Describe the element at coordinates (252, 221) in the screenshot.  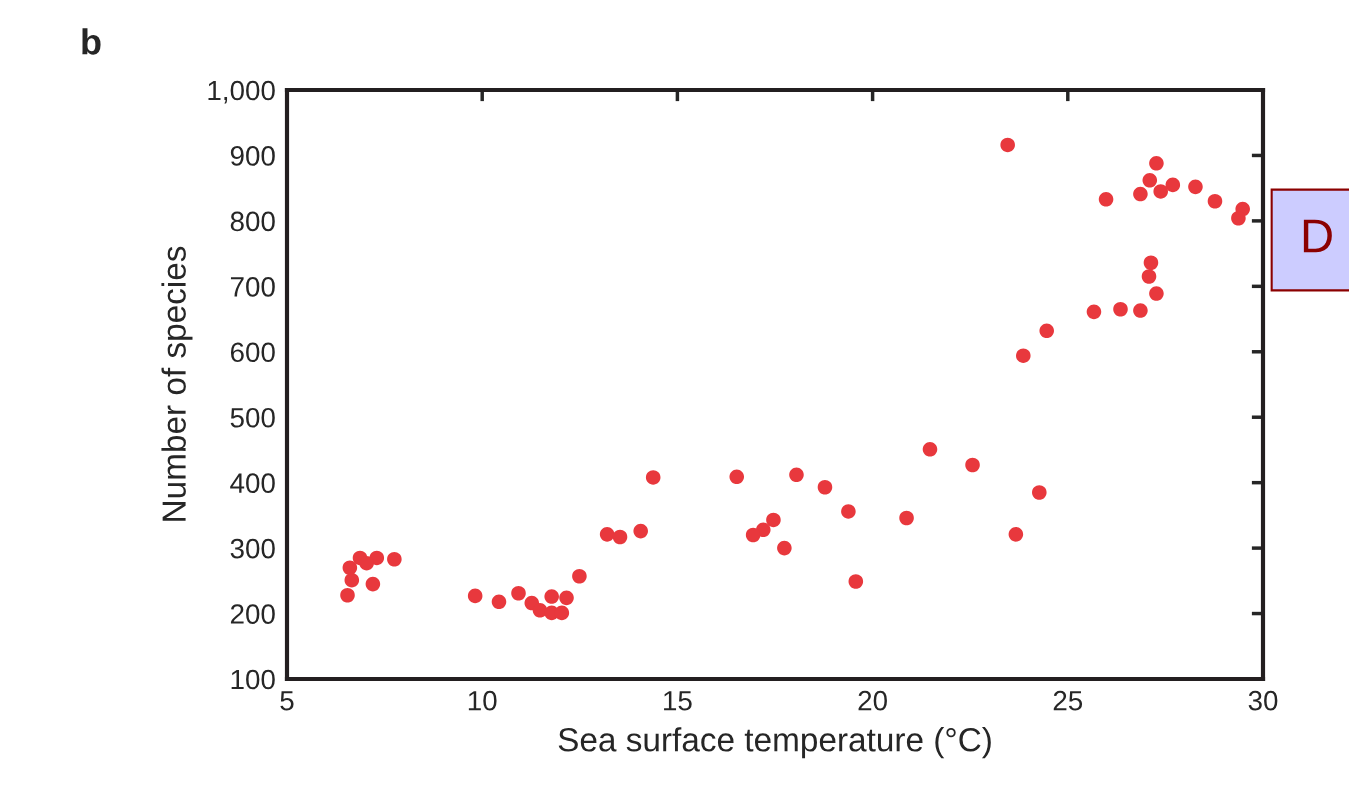
I see `y-tick-label: 800` at that location.